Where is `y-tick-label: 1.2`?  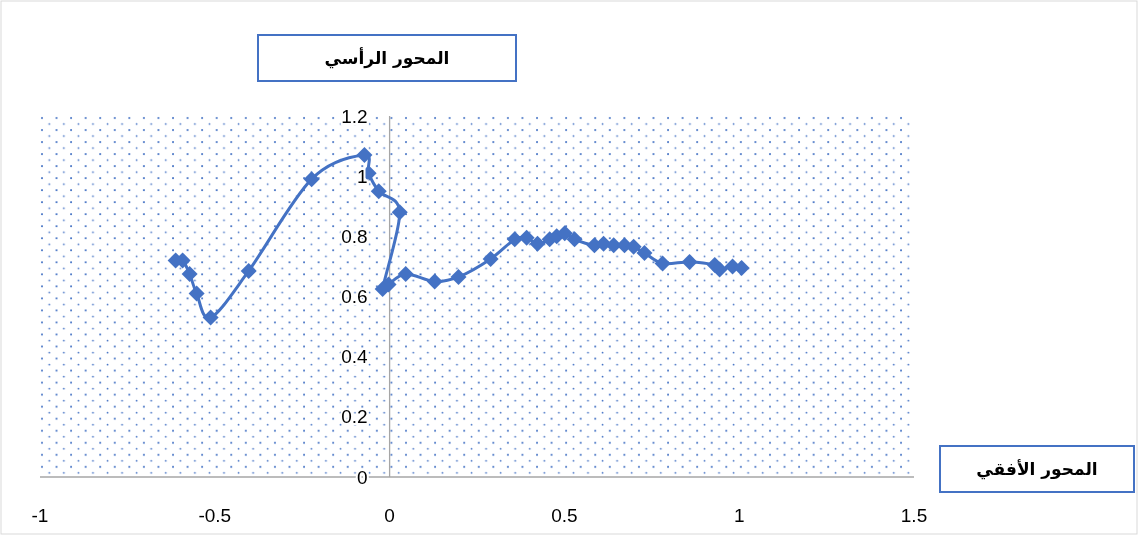 y-tick-label: 1.2 is located at coordinates (354, 116).